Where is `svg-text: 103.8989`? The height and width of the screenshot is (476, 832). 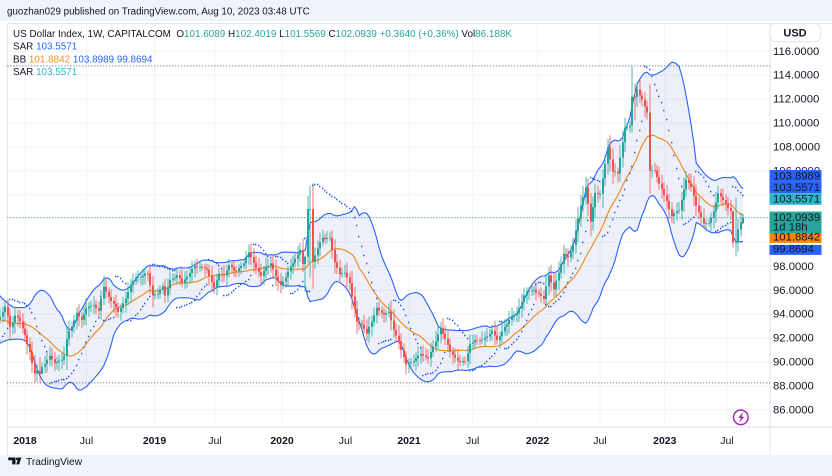
svg-text: 103.8989 is located at coordinates (796, 176).